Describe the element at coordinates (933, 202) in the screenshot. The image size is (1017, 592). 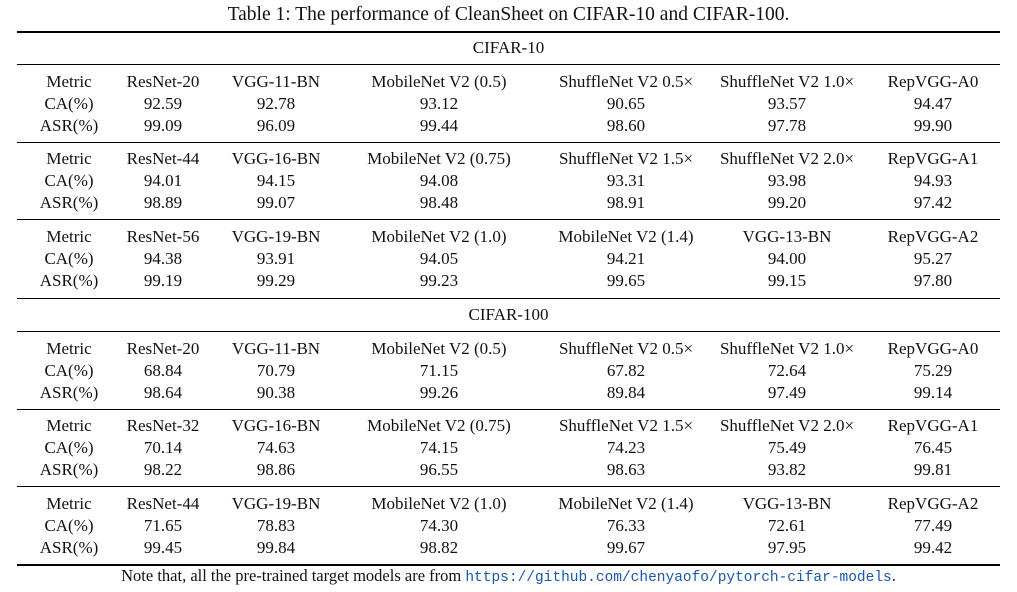
I see `table-cell: 97.42` at that location.